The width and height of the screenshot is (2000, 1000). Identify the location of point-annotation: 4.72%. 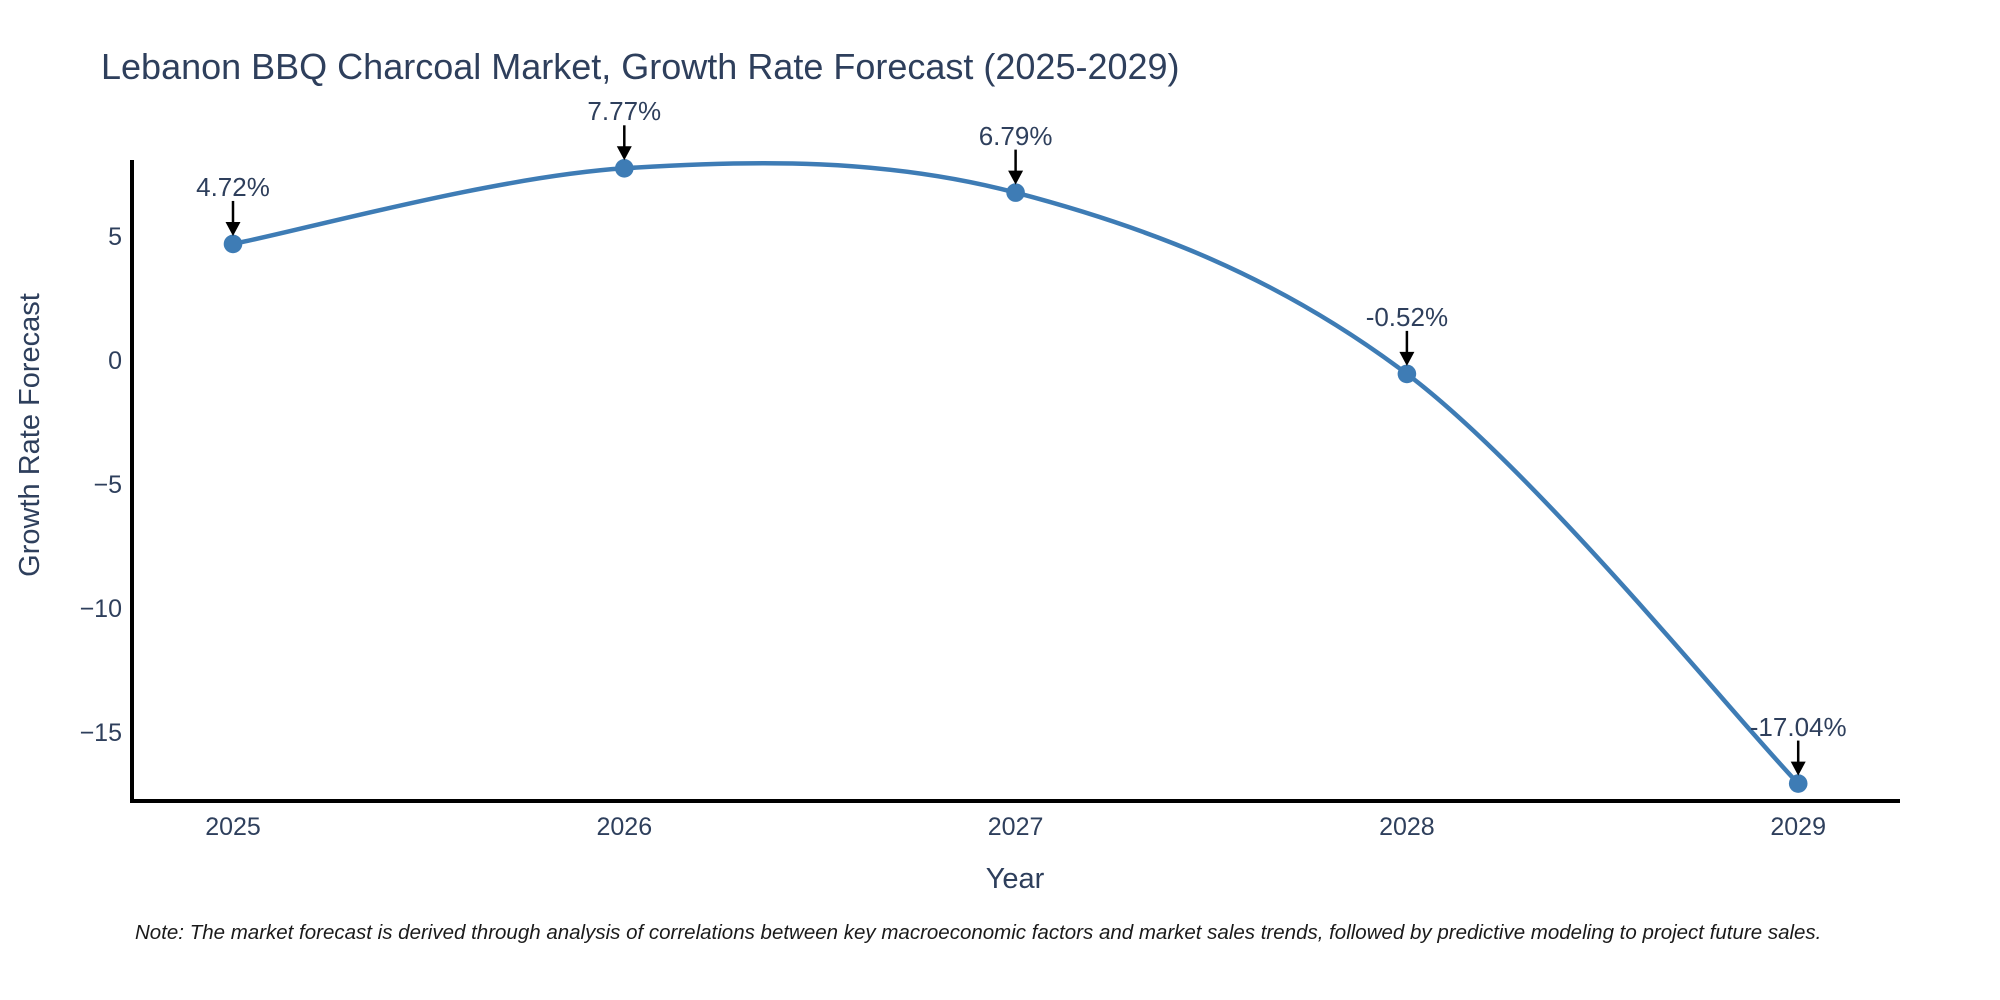
(233, 186).